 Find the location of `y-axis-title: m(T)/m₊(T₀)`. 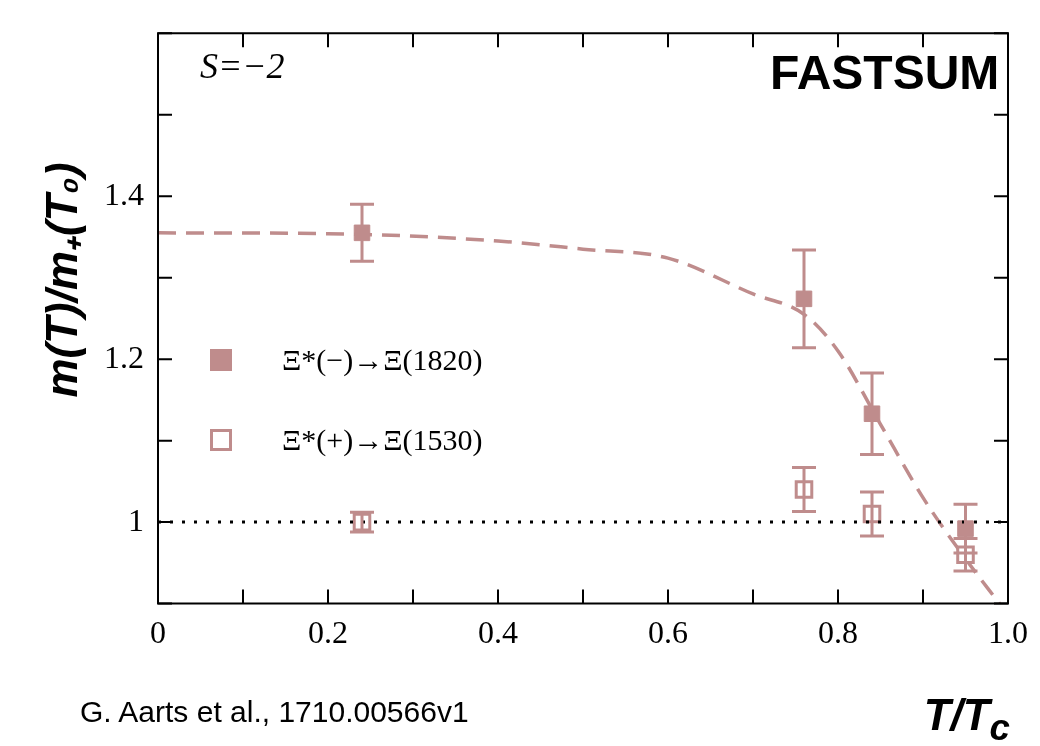

y-axis-title: m(T)/m₊(T₀) is located at coordinates (61, 280).